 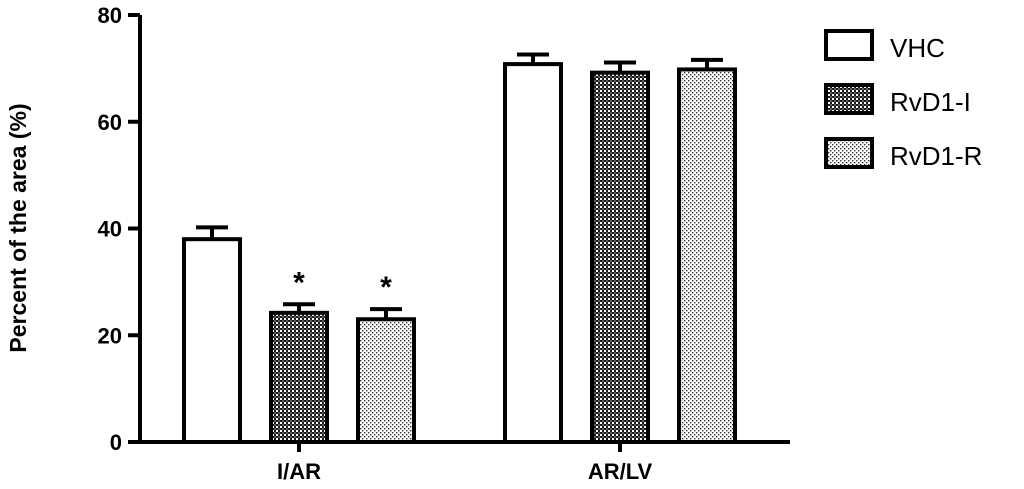 I want to click on y-tick-label: 0, so click(x=116, y=442).